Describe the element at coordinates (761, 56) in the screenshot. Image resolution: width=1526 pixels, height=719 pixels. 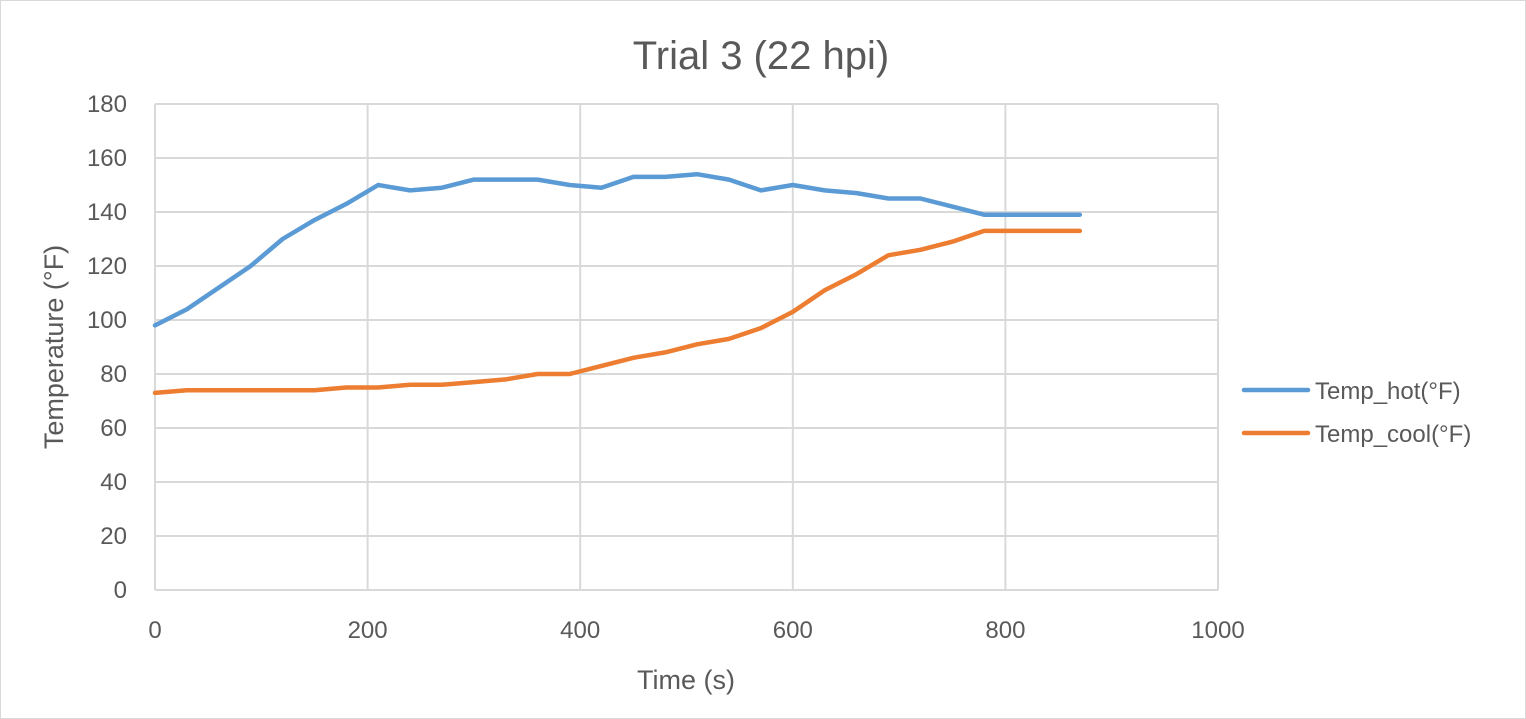
I see `chart-title: Trial 3 (22 hpi)` at that location.